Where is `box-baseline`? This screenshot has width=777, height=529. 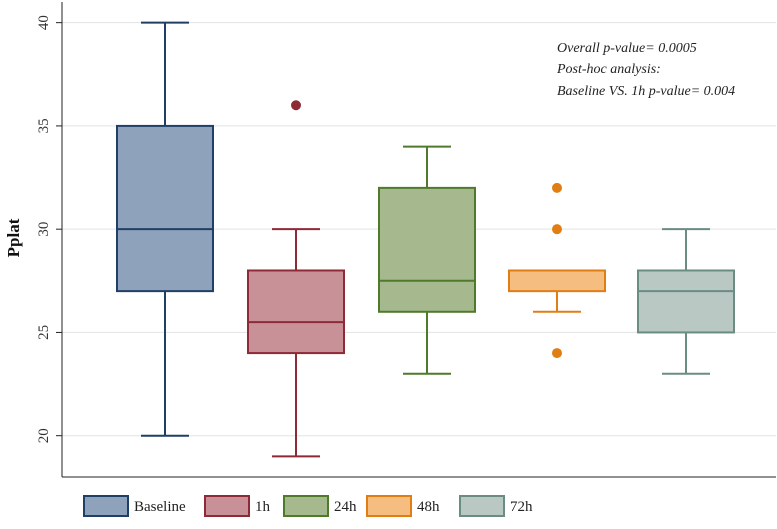 box-baseline is located at coordinates (165, 229).